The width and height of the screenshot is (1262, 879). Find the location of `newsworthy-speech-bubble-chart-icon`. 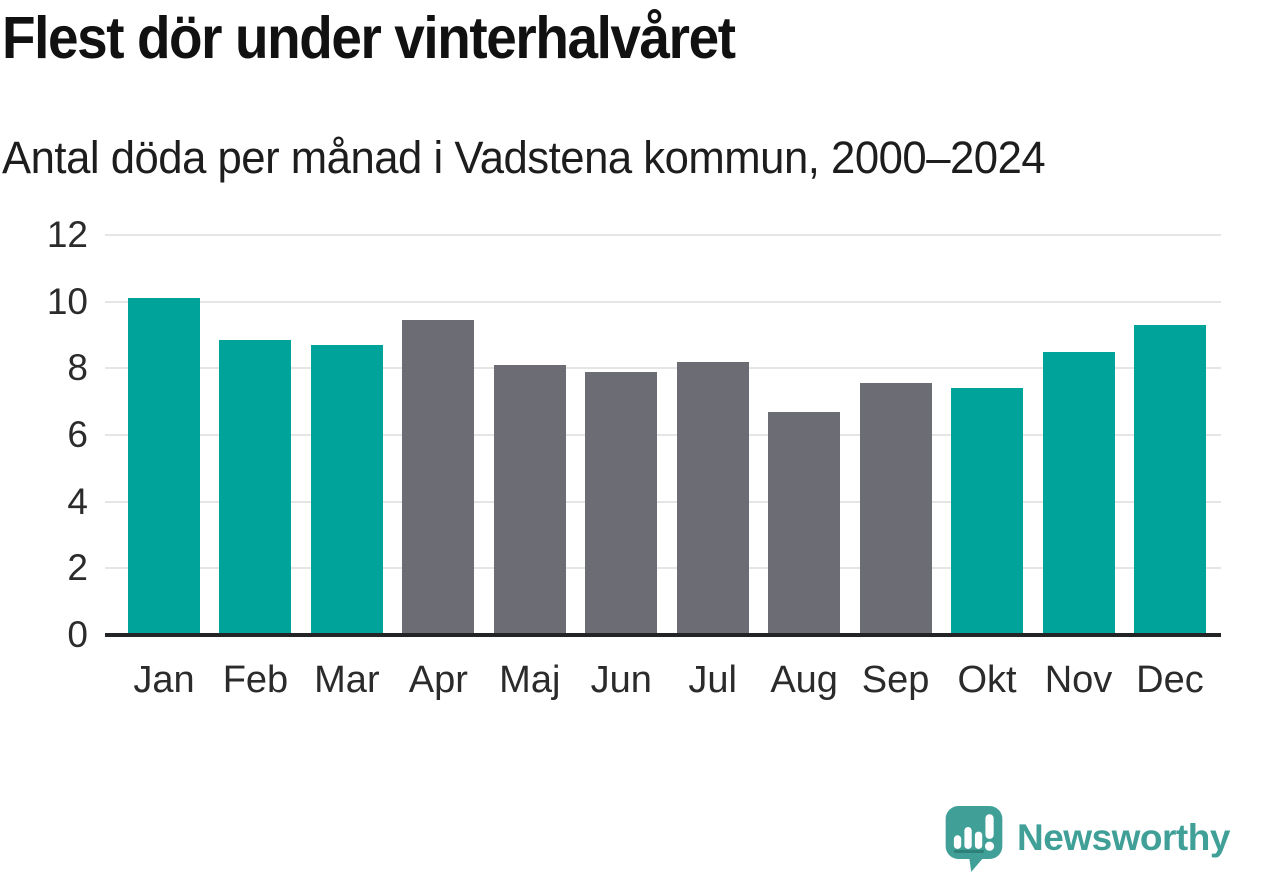

newsworthy-speech-bubble-chart-icon is located at coordinates (974, 838).